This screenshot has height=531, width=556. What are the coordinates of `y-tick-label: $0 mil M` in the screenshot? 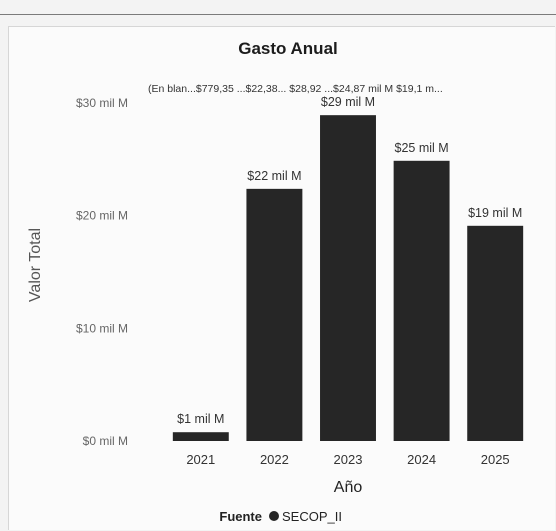 It's located at (105, 441).